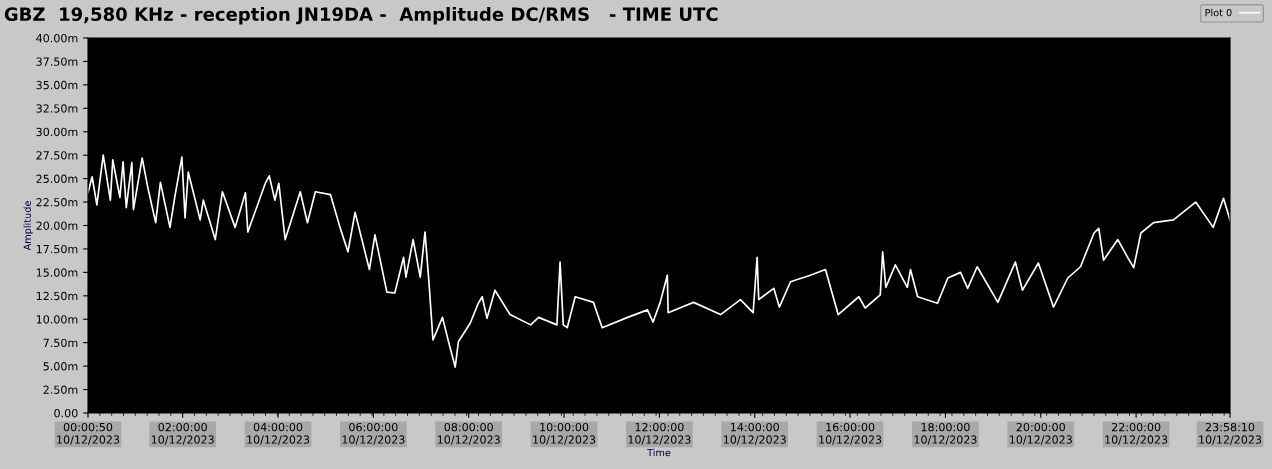  What do you see at coordinates (468, 433) in the screenshot?
I see `x-tick-label: 08:00:00 10/12/2023` at bounding box center [468, 433].